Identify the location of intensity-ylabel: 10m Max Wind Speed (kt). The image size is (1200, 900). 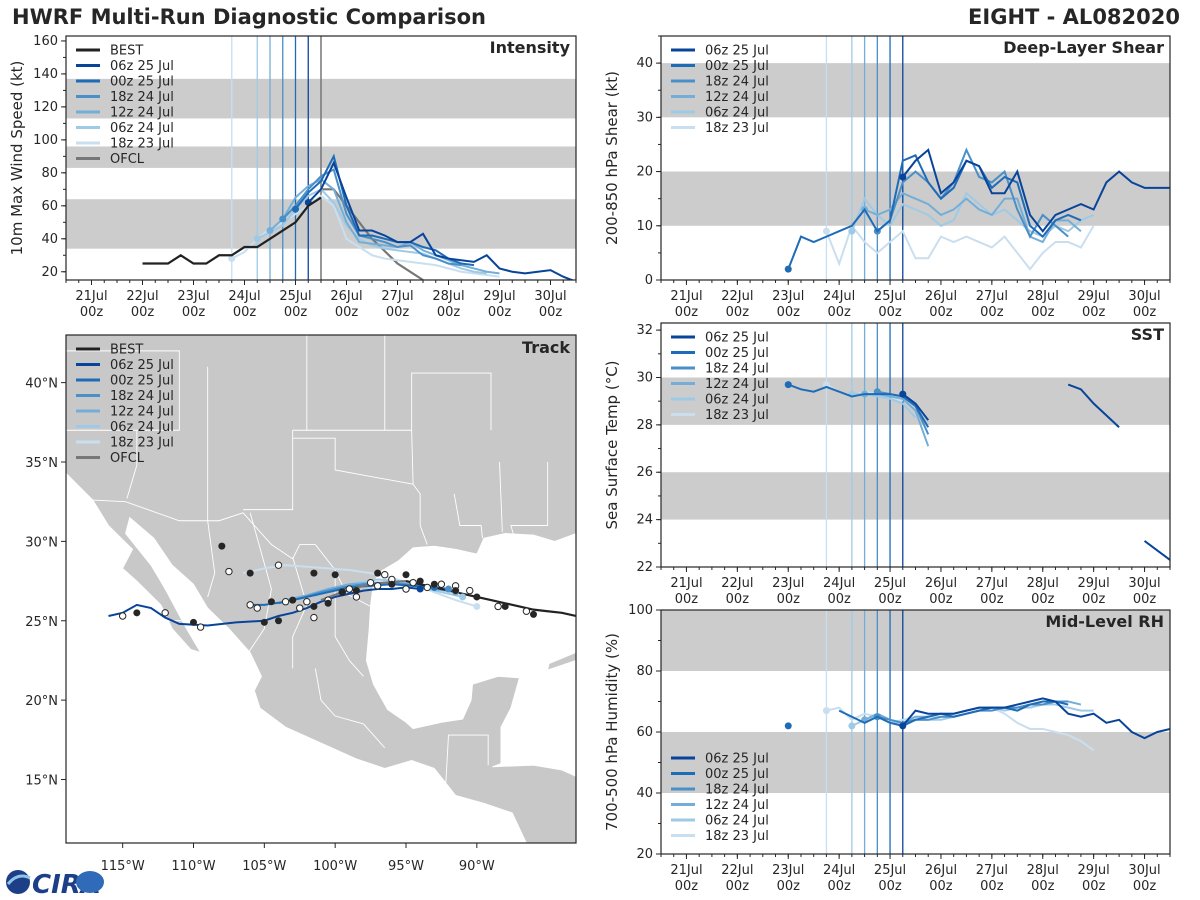
(17, 158).